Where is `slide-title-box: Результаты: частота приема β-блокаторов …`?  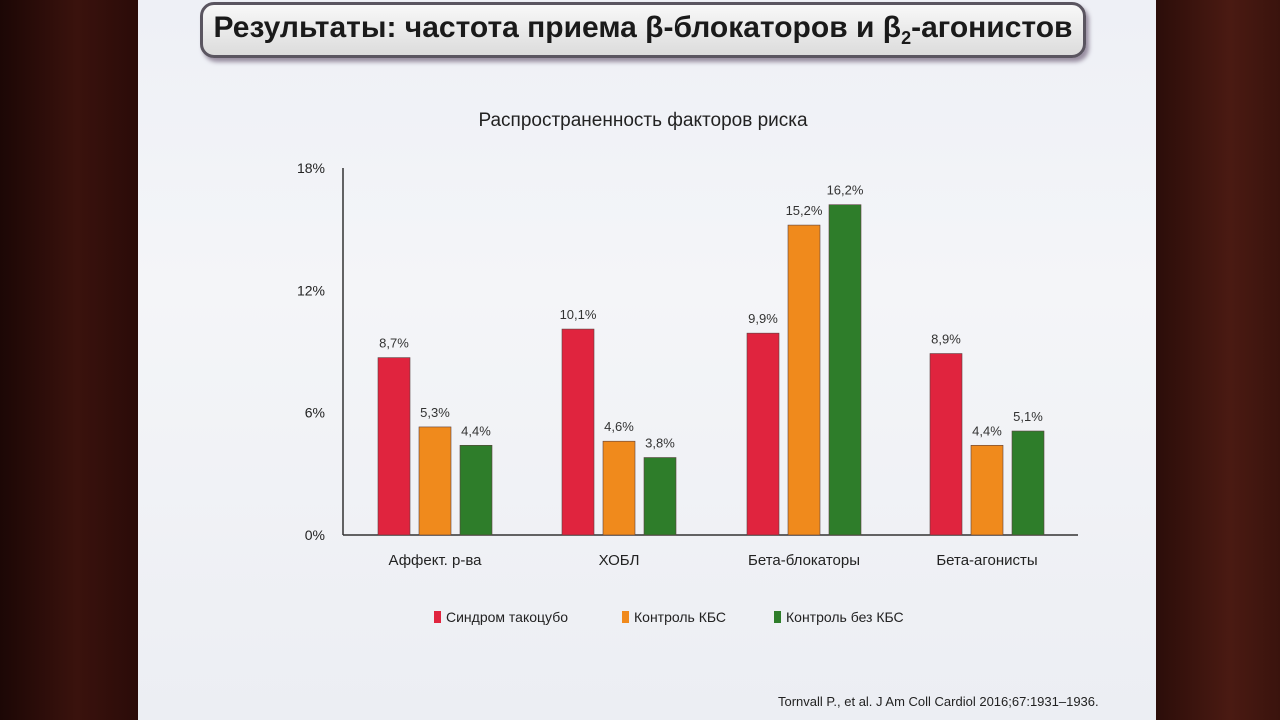 slide-title-box: Результаты: частота приема β-блокаторов … is located at coordinates (643, 30).